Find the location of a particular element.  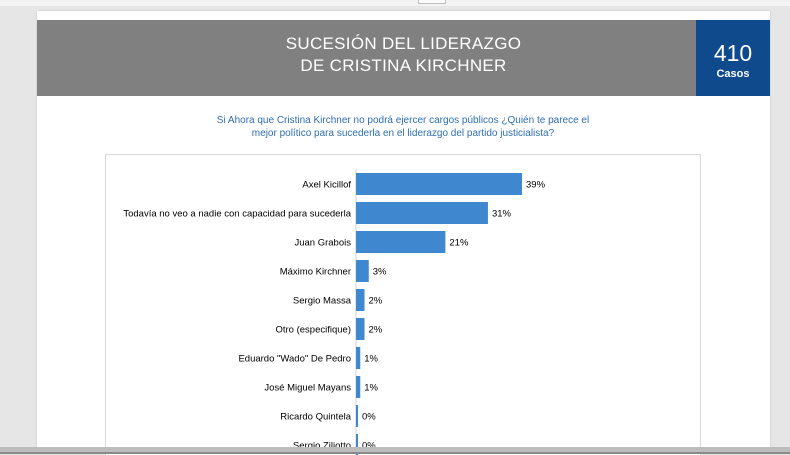

category-label: Ricardo Quintela is located at coordinates (315, 417).